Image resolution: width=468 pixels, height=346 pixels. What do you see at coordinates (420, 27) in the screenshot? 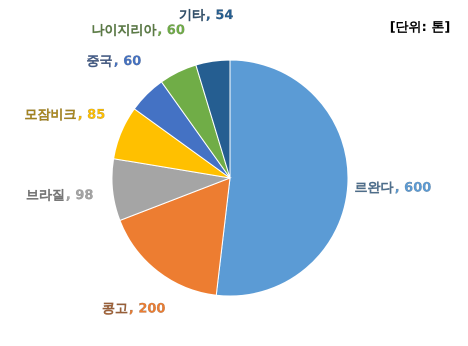
I see `text: [단위: 톤]` at bounding box center [420, 27].